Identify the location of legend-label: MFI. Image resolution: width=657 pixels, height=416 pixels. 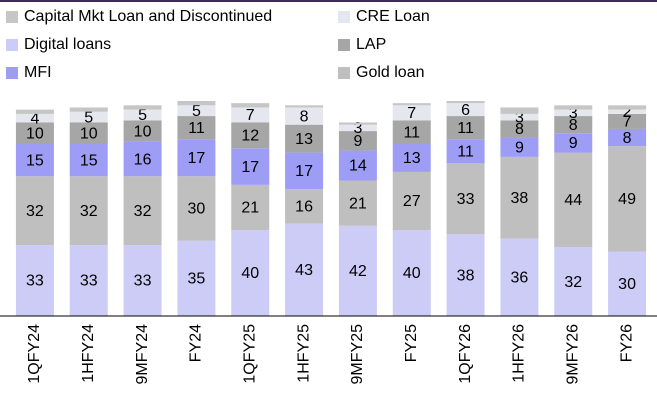
(38, 72).